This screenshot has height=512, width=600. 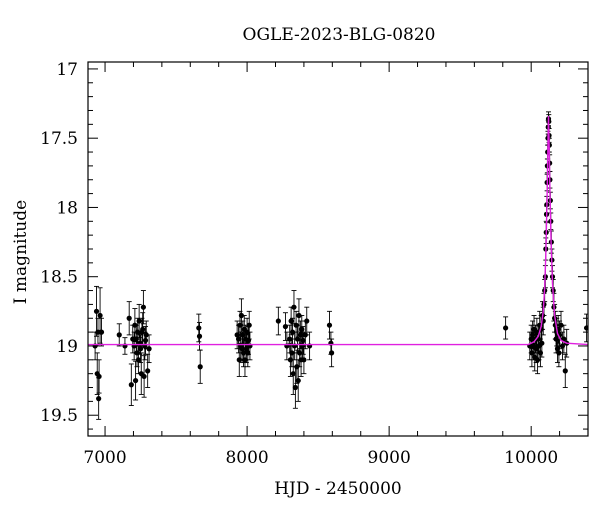 What do you see at coordinates (59, 278) in the screenshot?
I see `y-tick-label: 18.5` at bounding box center [59, 278].